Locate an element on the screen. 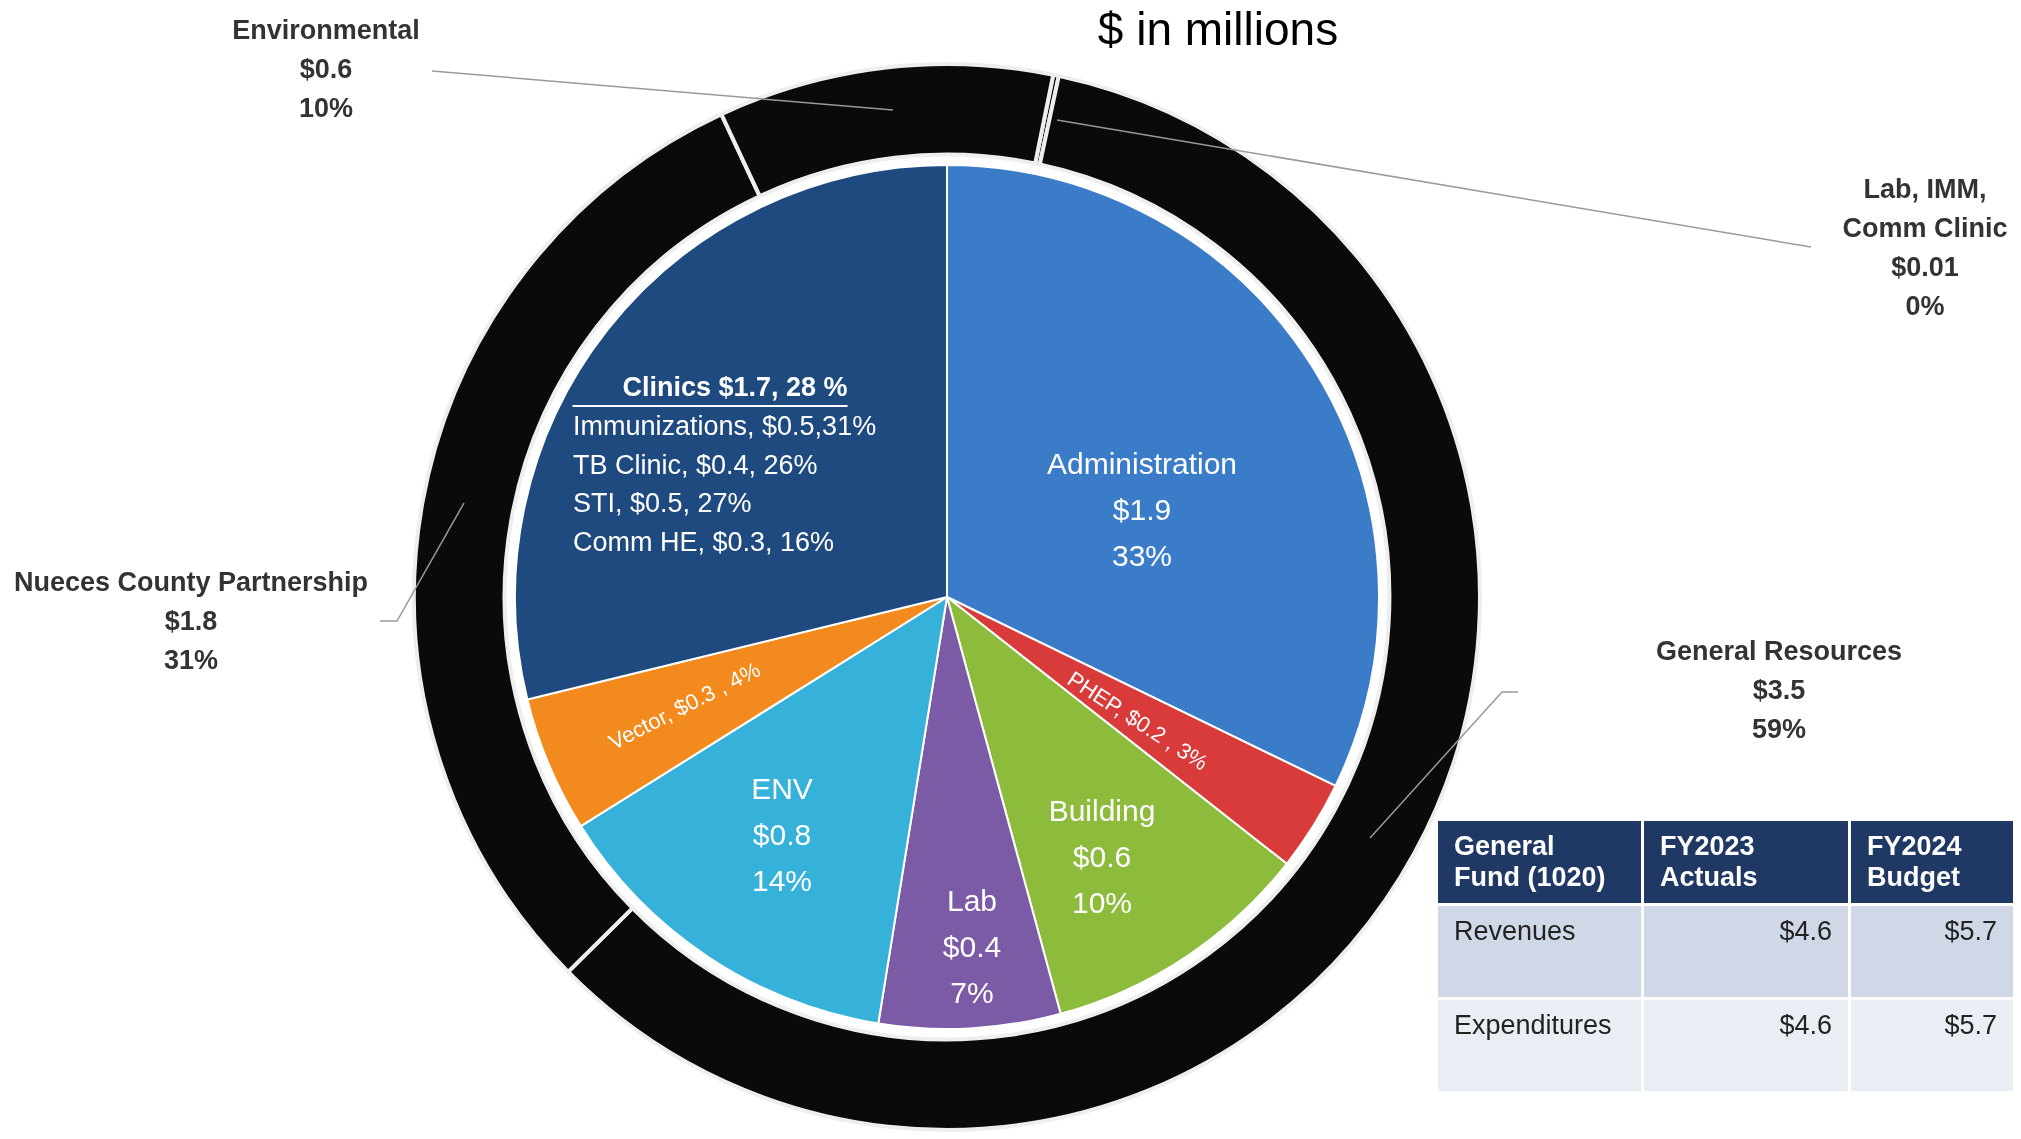  slice-label: Lab, IMM, Comm Clinic is located at coordinates (1925, 209).